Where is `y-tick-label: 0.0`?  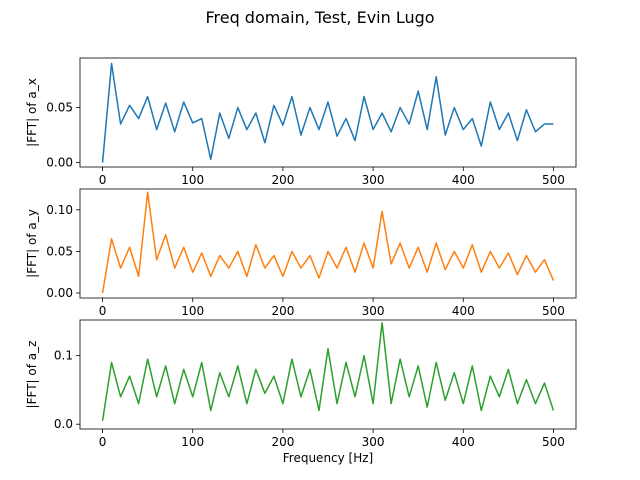 y-tick-label: 0.0 is located at coordinates (63, 424).